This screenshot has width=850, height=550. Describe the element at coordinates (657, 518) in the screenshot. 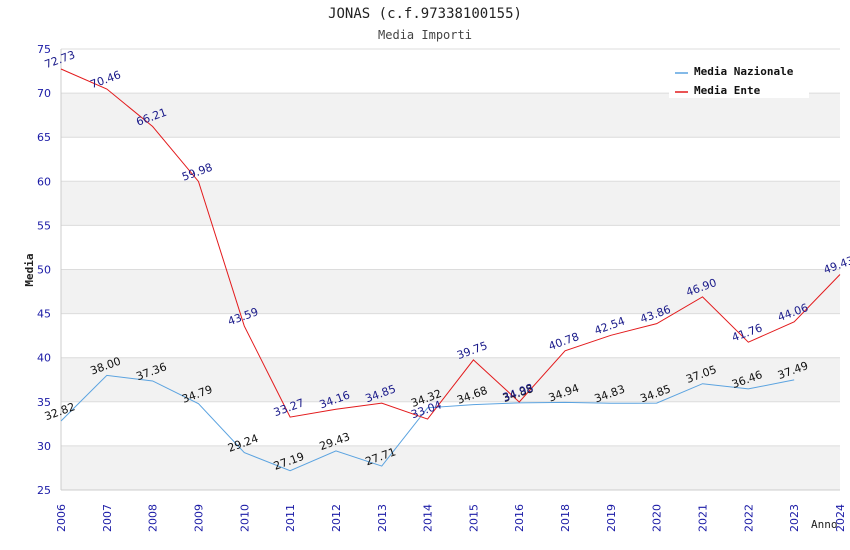

I see `x-tick-label: 2020` at that location.